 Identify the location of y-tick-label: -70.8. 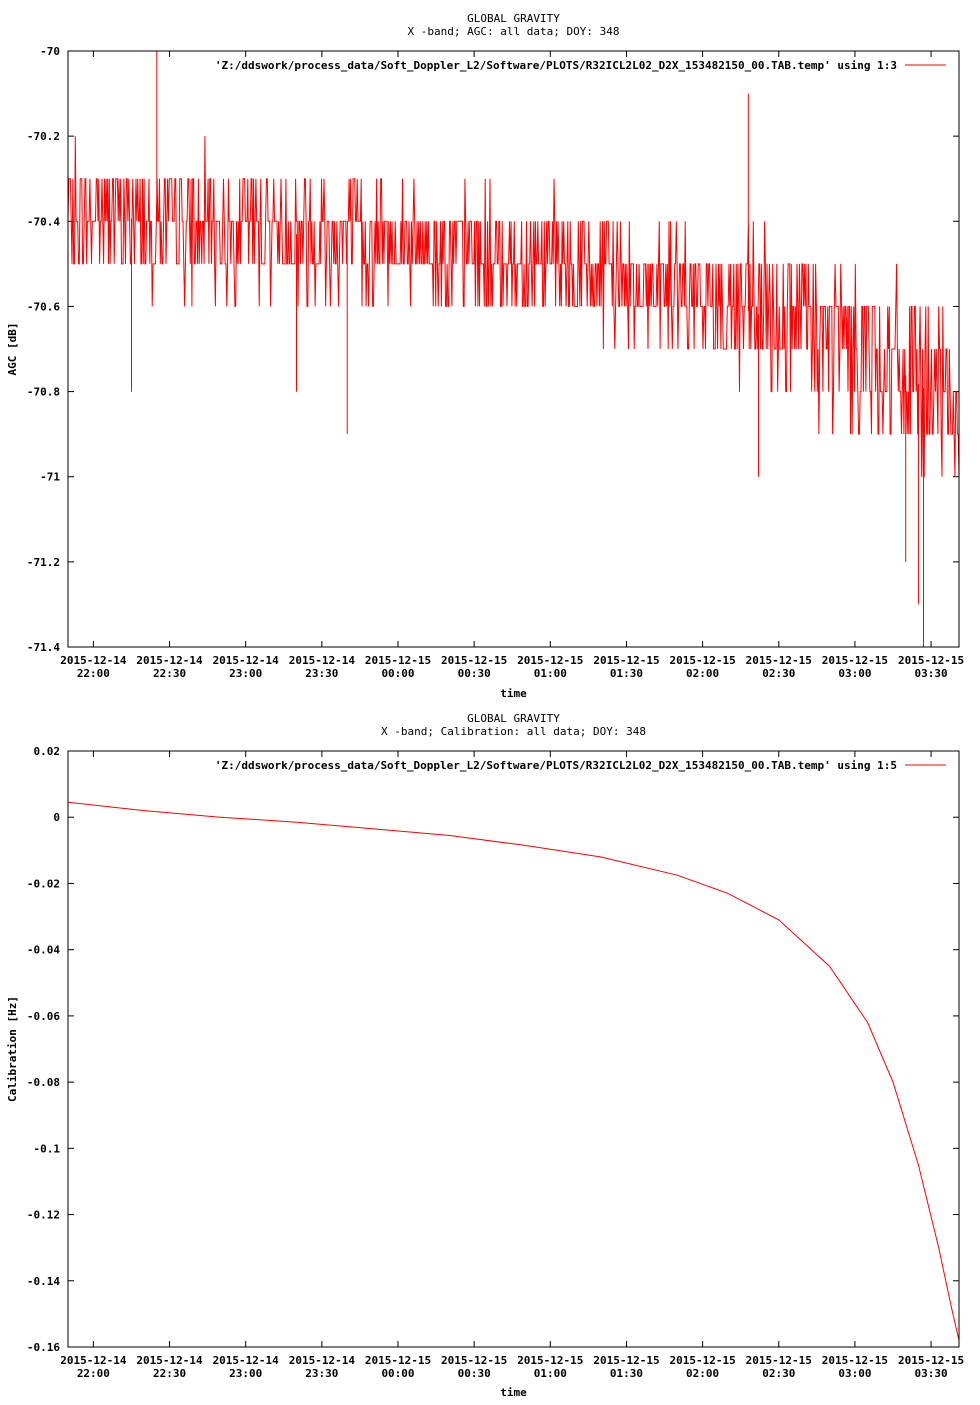
(43, 392).